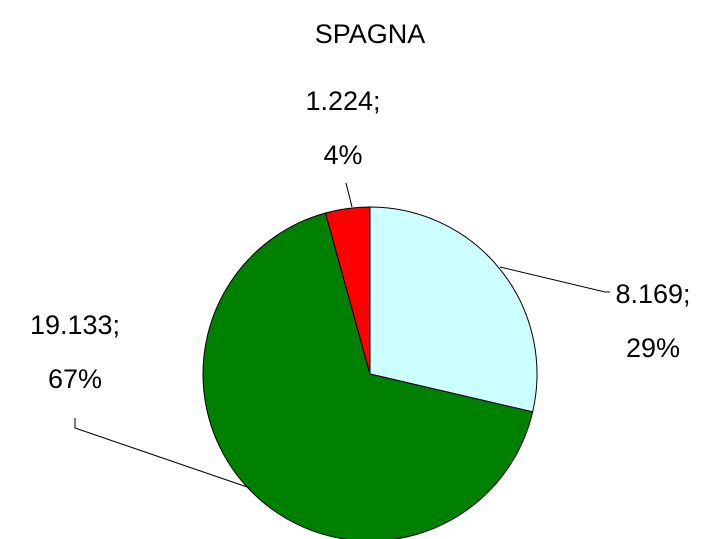 Image resolution: width=722 pixels, height=539 pixels. I want to click on chart-title: SPAGNA, so click(370, 34).